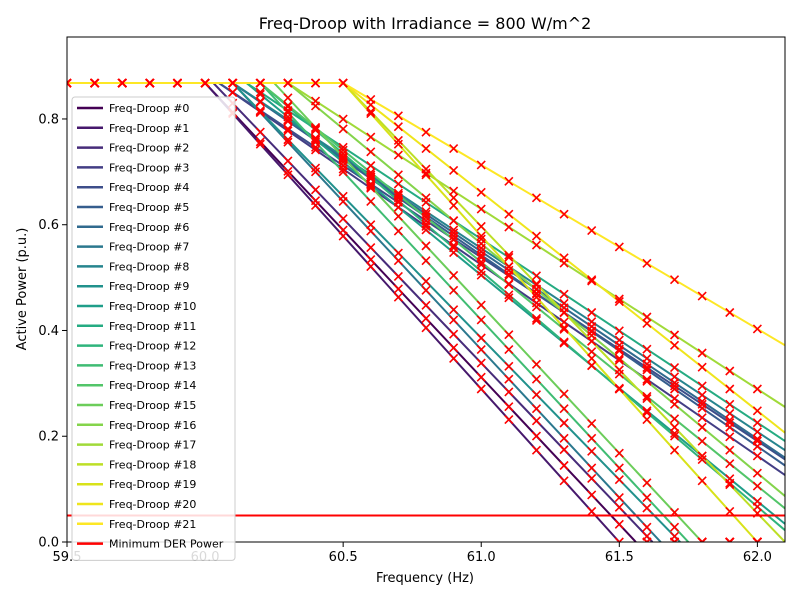 Image resolution: width=800 pixels, height=600 pixels. Describe the element at coordinates (166, 544) in the screenshot. I see `legend-label: Minimum DER Power` at that location.